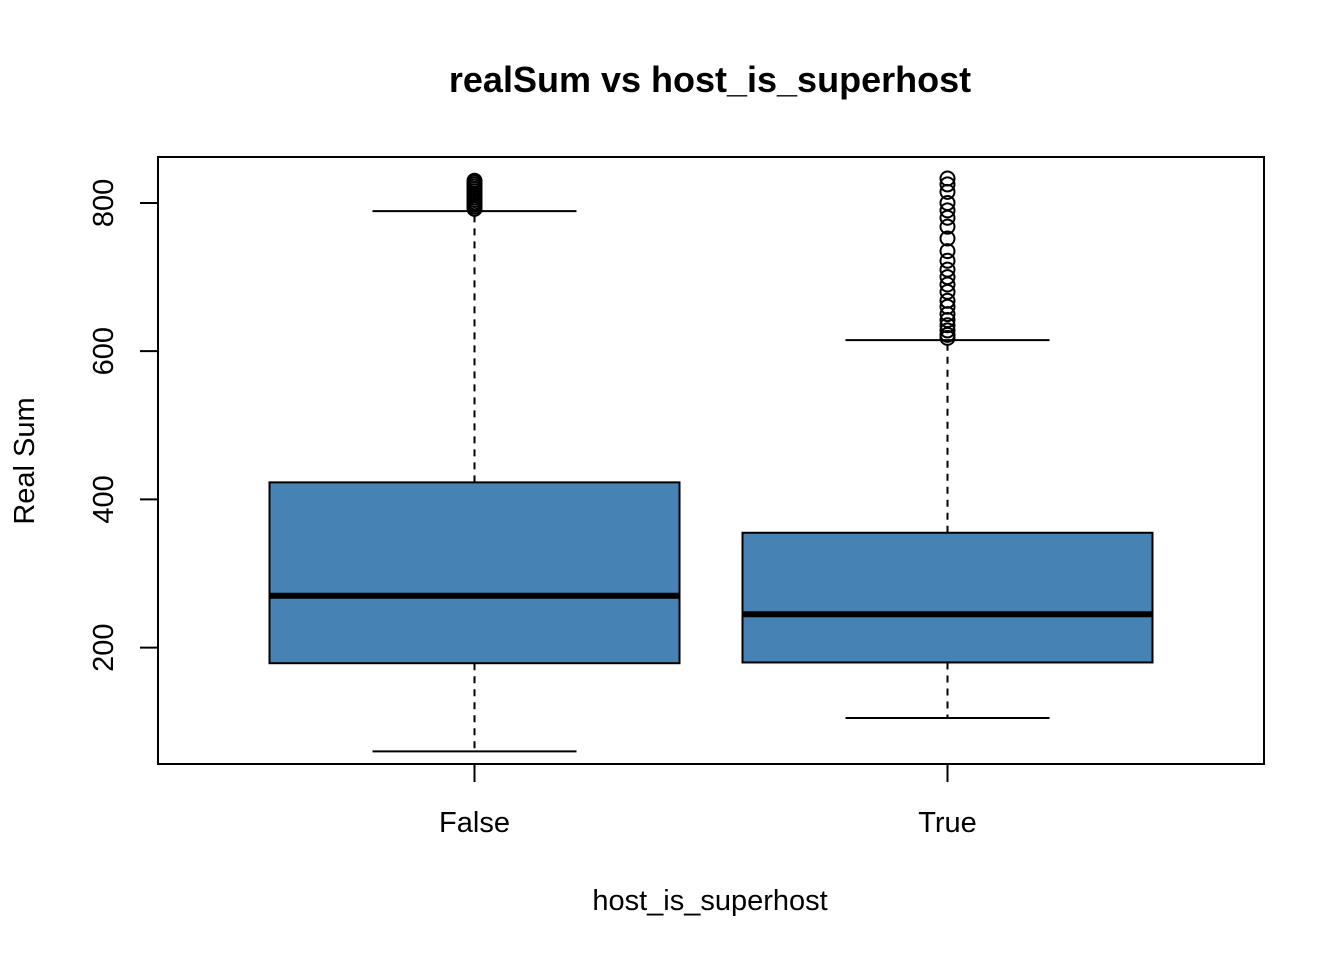  Describe the element at coordinates (104, 499) in the screenshot. I see `y-tick-label: 400` at that location.